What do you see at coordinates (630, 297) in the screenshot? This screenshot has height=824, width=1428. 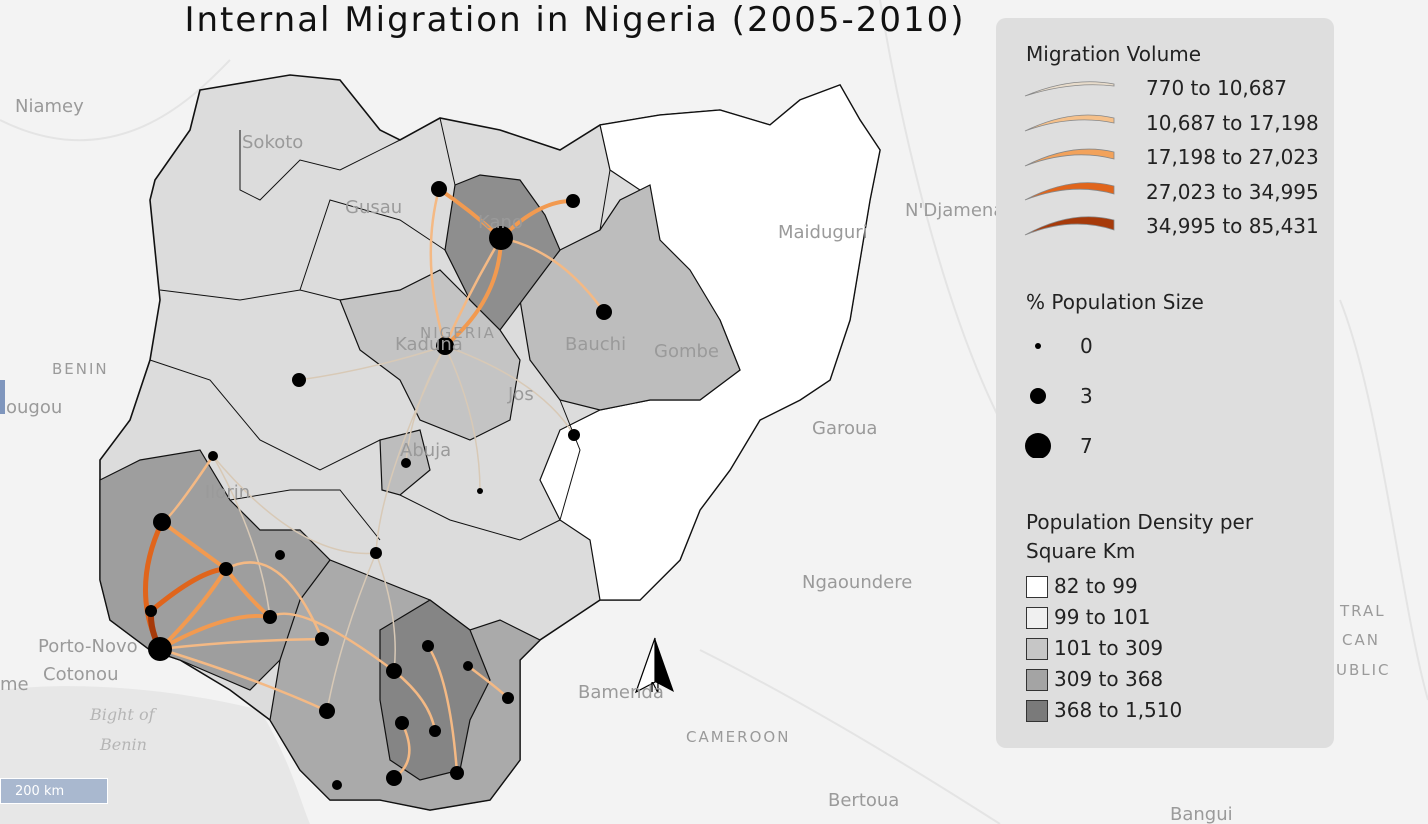 I see `bauchi-region` at bounding box center [630, 297].